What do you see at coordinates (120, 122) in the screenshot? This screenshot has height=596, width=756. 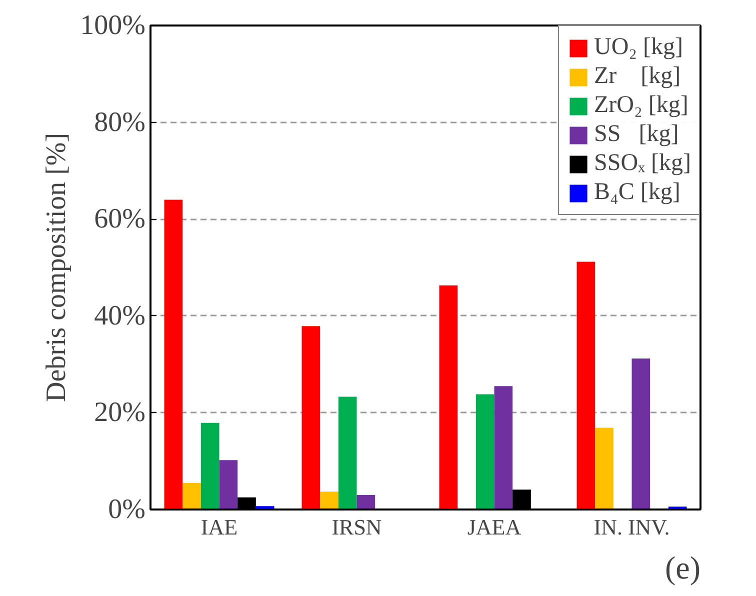 I see `y-tick-label: 80%` at bounding box center [120, 122].